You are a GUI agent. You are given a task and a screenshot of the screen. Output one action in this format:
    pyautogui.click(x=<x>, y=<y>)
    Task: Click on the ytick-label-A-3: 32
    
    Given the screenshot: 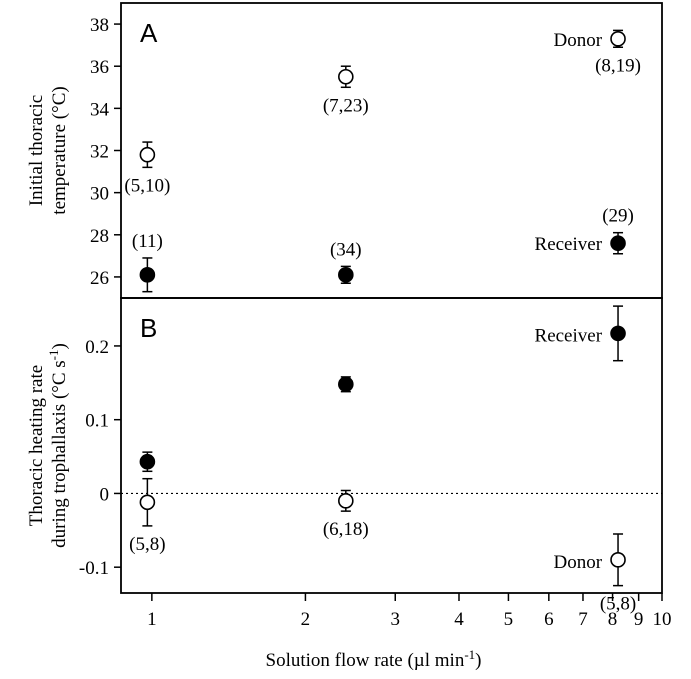 What is the action you would take?
    pyautogui.click(x=99, y=152)
    